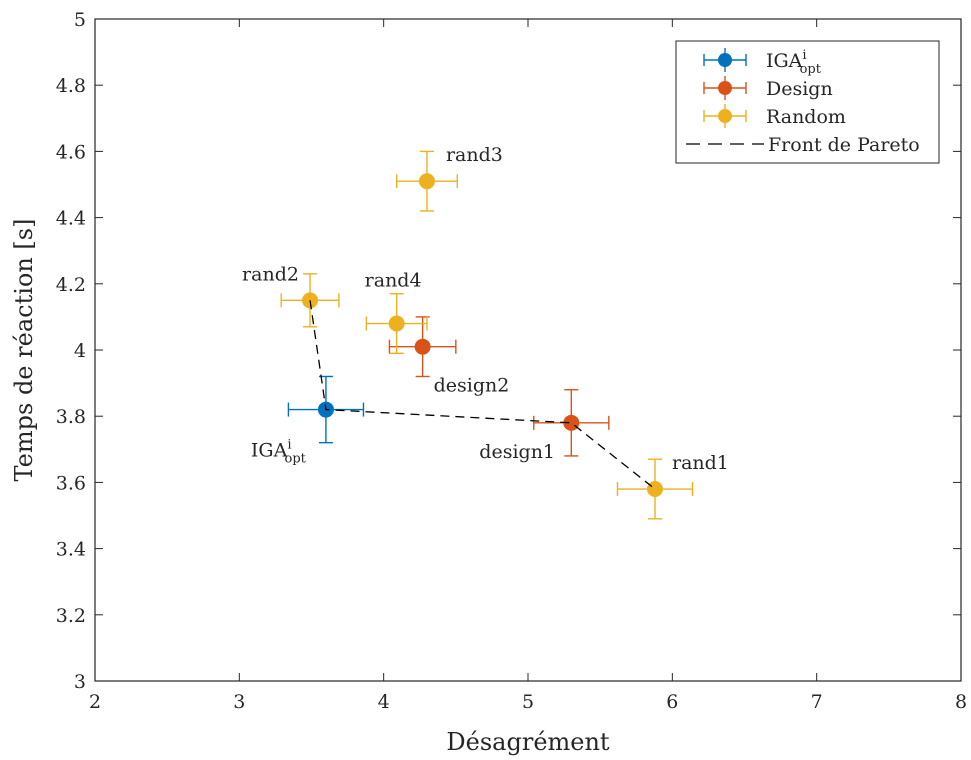 This screenshot has width=971, height=760. What do you see at coordinates (296, 459) in the screenshot?
I see `point-label-iga-subscript: opt` at bounding box center [296, 459].